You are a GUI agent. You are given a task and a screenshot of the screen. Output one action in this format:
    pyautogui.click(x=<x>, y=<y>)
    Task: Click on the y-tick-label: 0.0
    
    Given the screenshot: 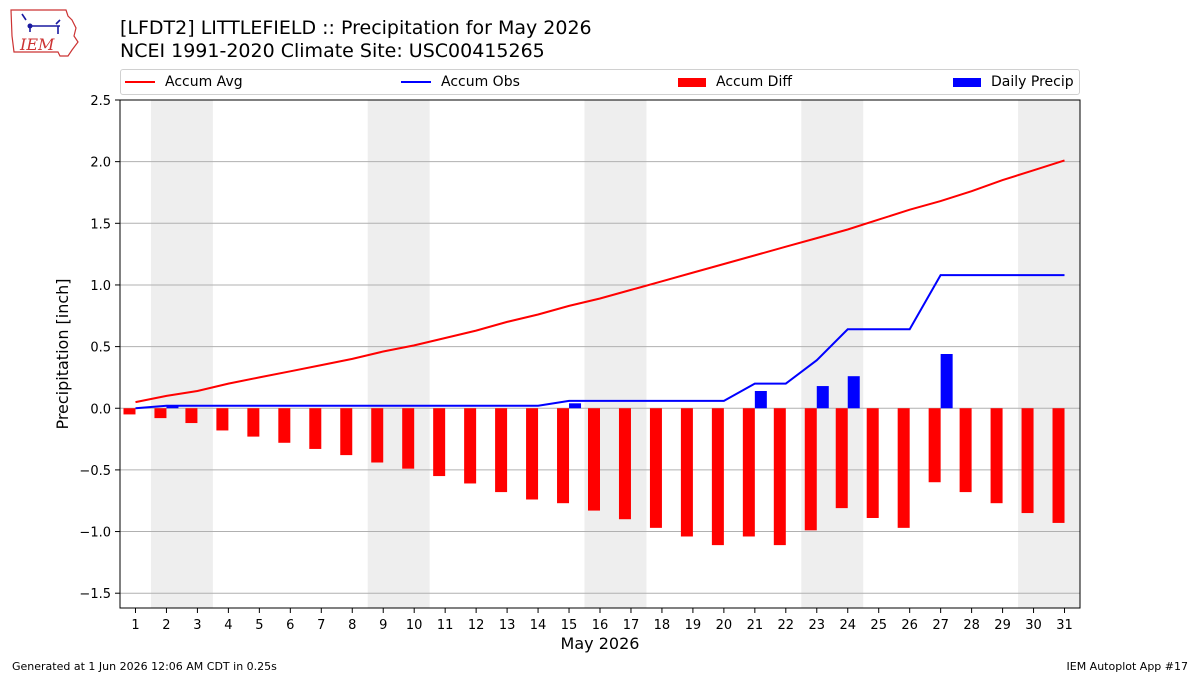 What is the action you would take?
    pyautogui.click(x=100, y=409)
    